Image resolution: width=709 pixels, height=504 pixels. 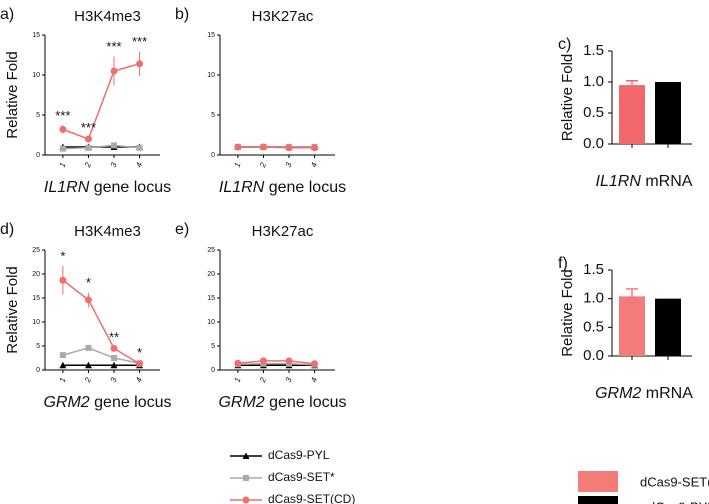 What do you see at coordinates (598, 481) in the screenshot?
I see `legend-swatch` at bounding box center [598, 481].